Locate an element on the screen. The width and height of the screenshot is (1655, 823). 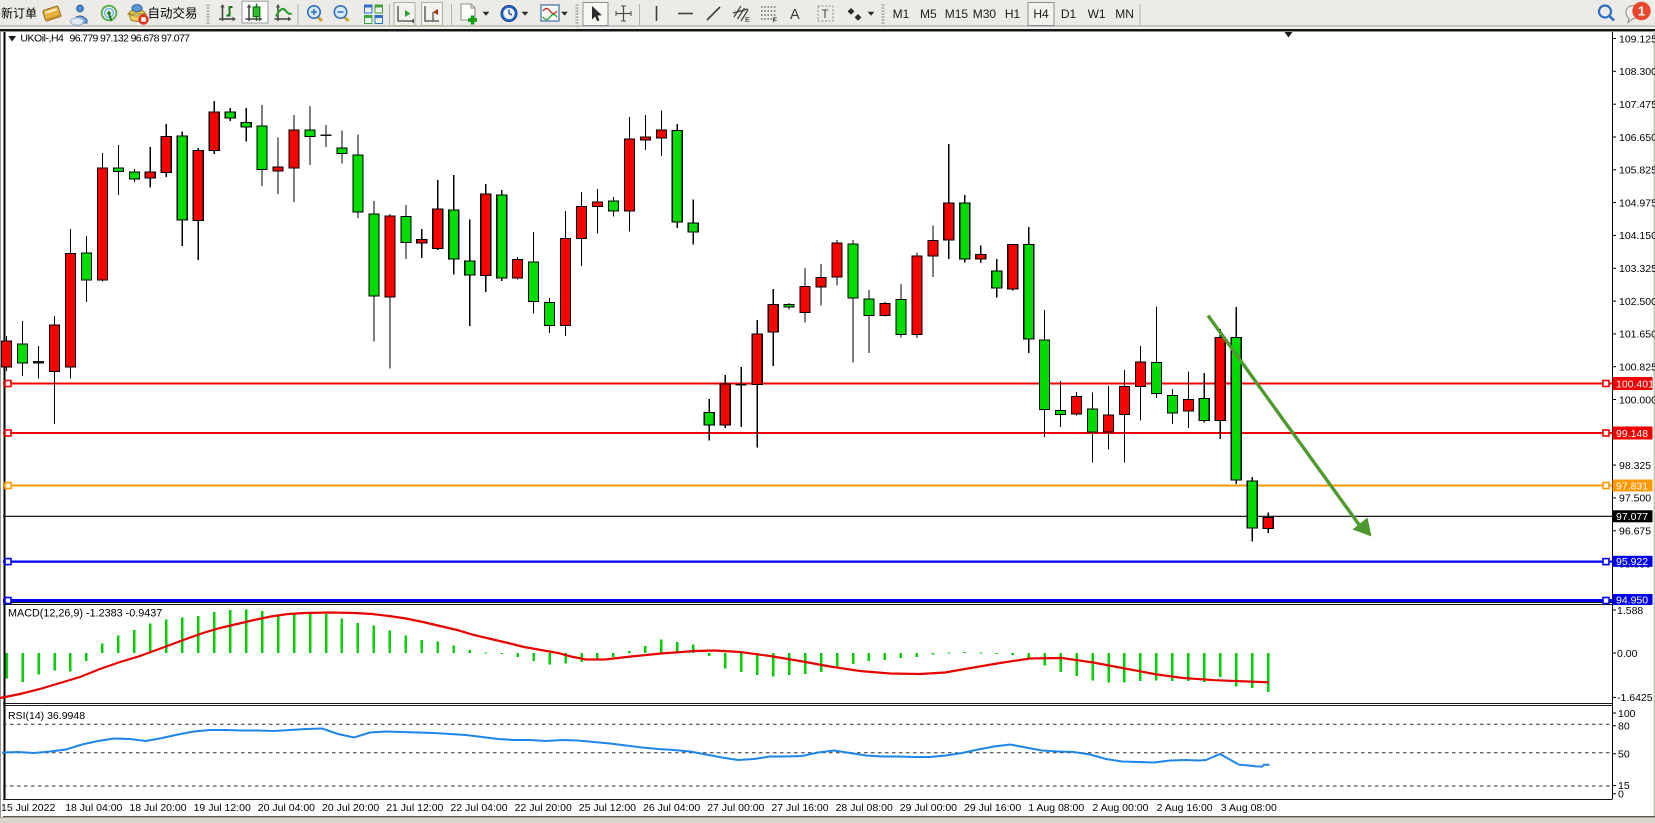
svg-text: 自动交易 is located at coordinates (173, 13).